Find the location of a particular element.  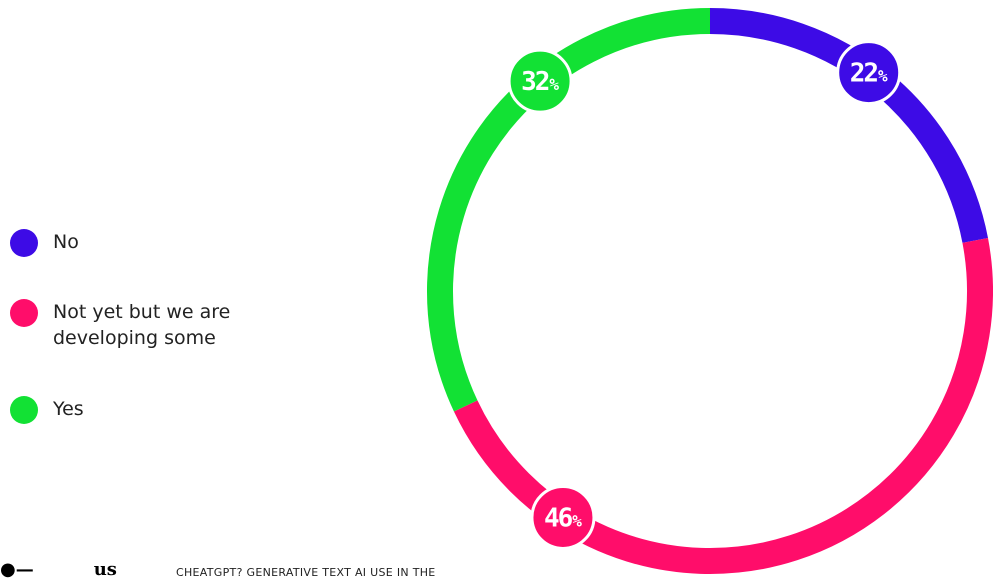

legend-label-no: No is located at coordinates (66, 242).